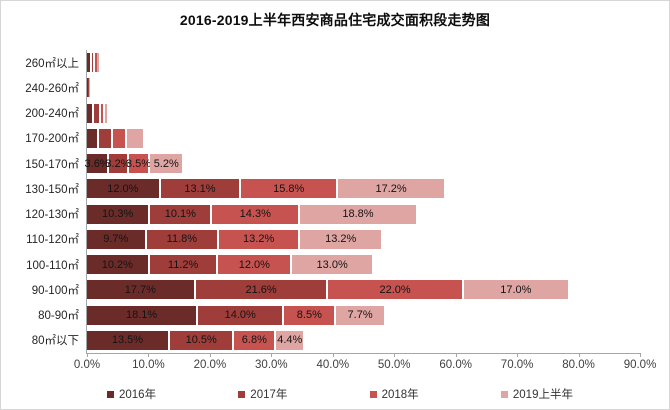 This screenshot has width=670, height=410. Describe the element at coordinates (184, 265) in the screenshot. I see `bar-segment-2017年: 11.2%` at that location.